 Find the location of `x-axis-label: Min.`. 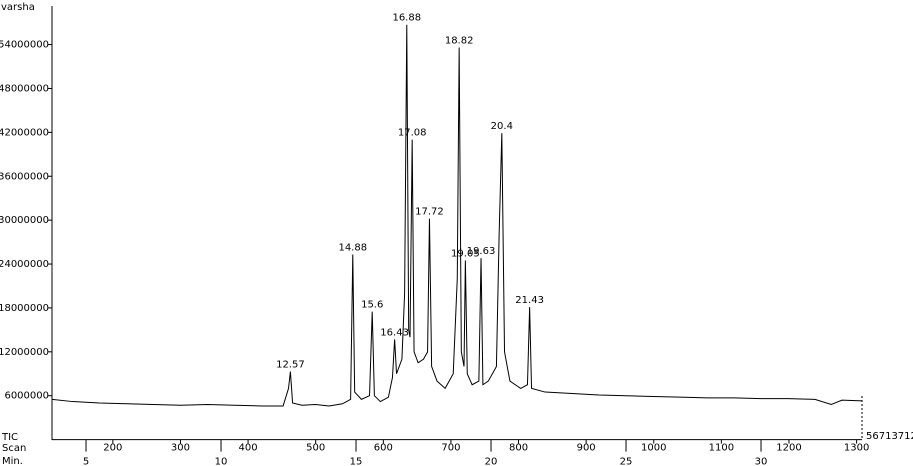

x-axis-label: Min. is located at coordinates (12, 461).